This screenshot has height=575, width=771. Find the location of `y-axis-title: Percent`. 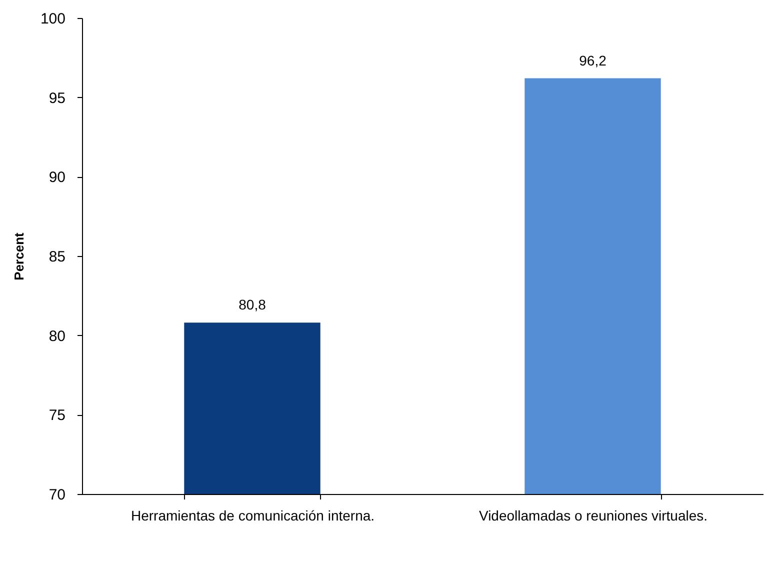

y-axis-title: Percent is located at coordinates (18, 256).